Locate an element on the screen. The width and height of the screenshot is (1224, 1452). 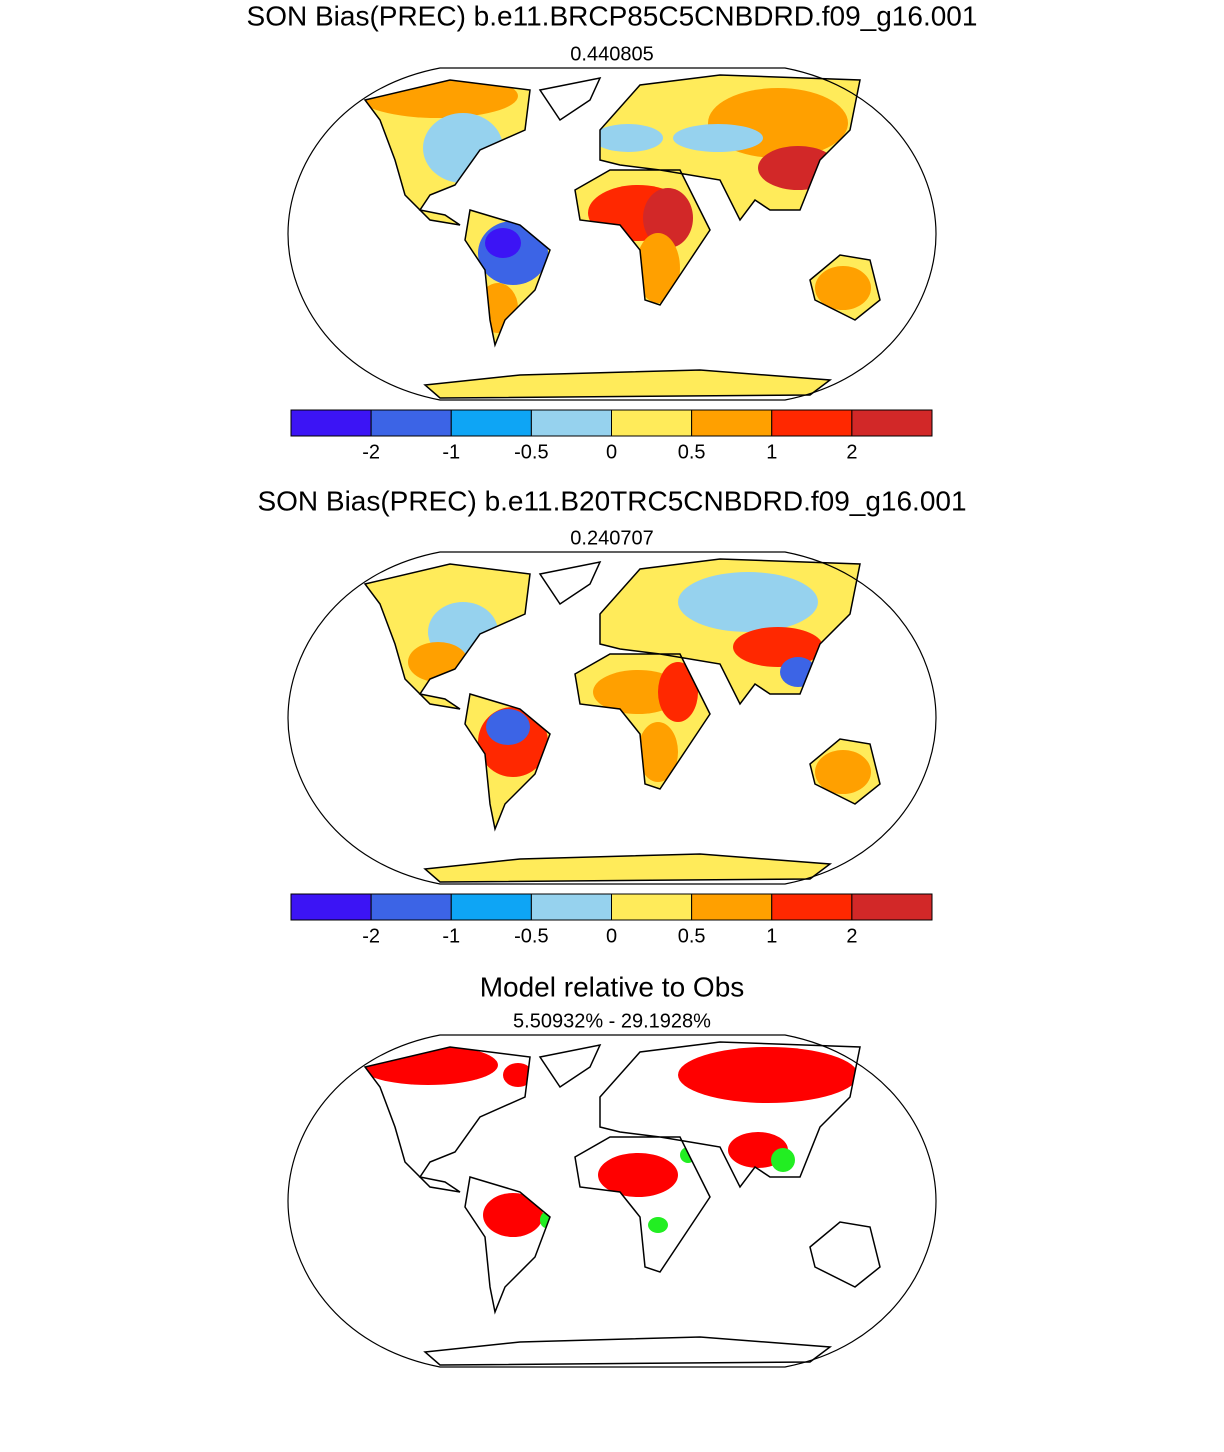
panel-subtitle: 5.50932% - 29.1928% is located at coordinates (612, 1021).